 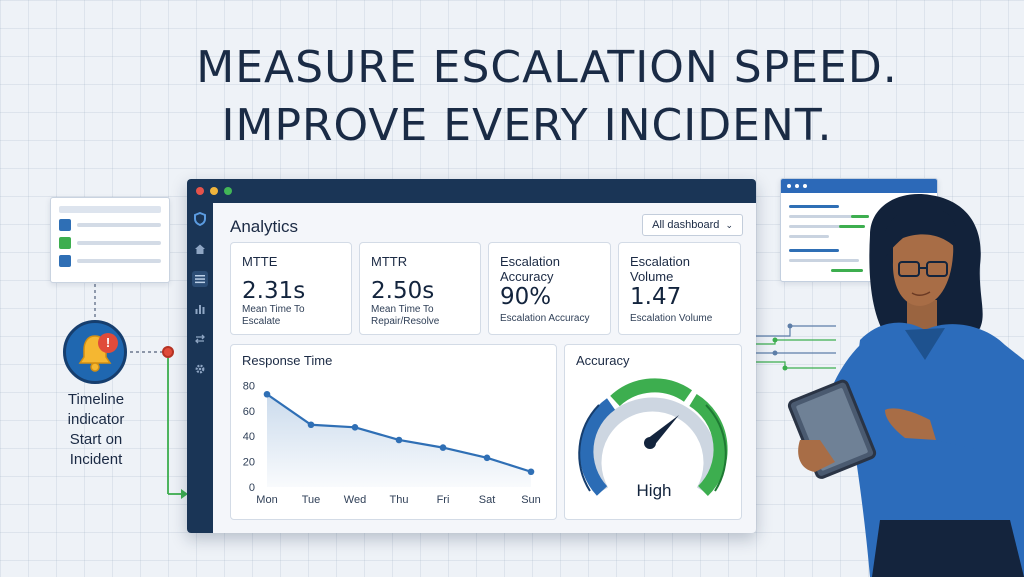 I want to click on accuracy-panel: Accuracy High, so click(x=653, y=432).